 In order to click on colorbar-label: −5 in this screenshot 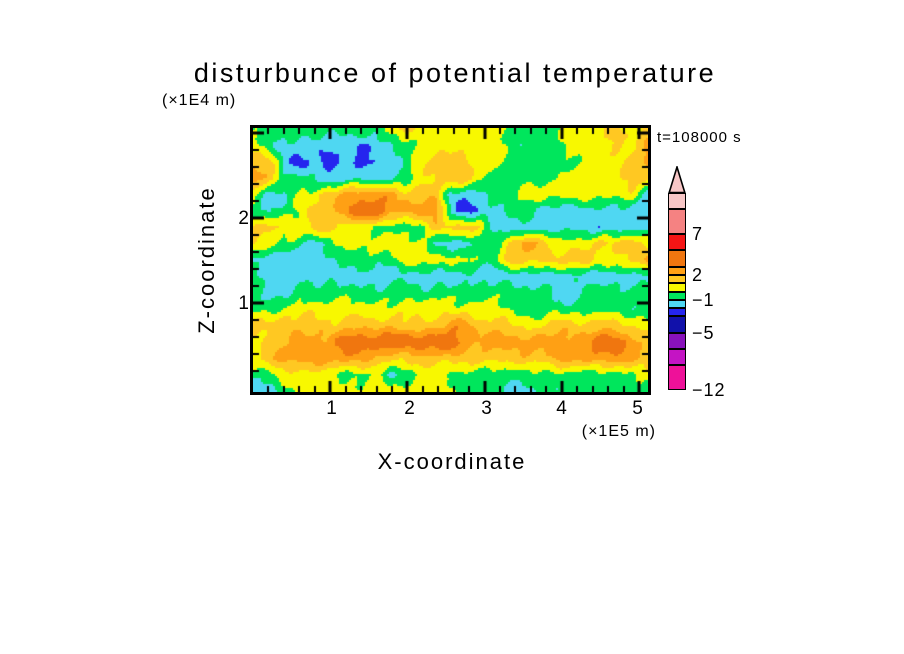, I will do `click(703, 333)`.